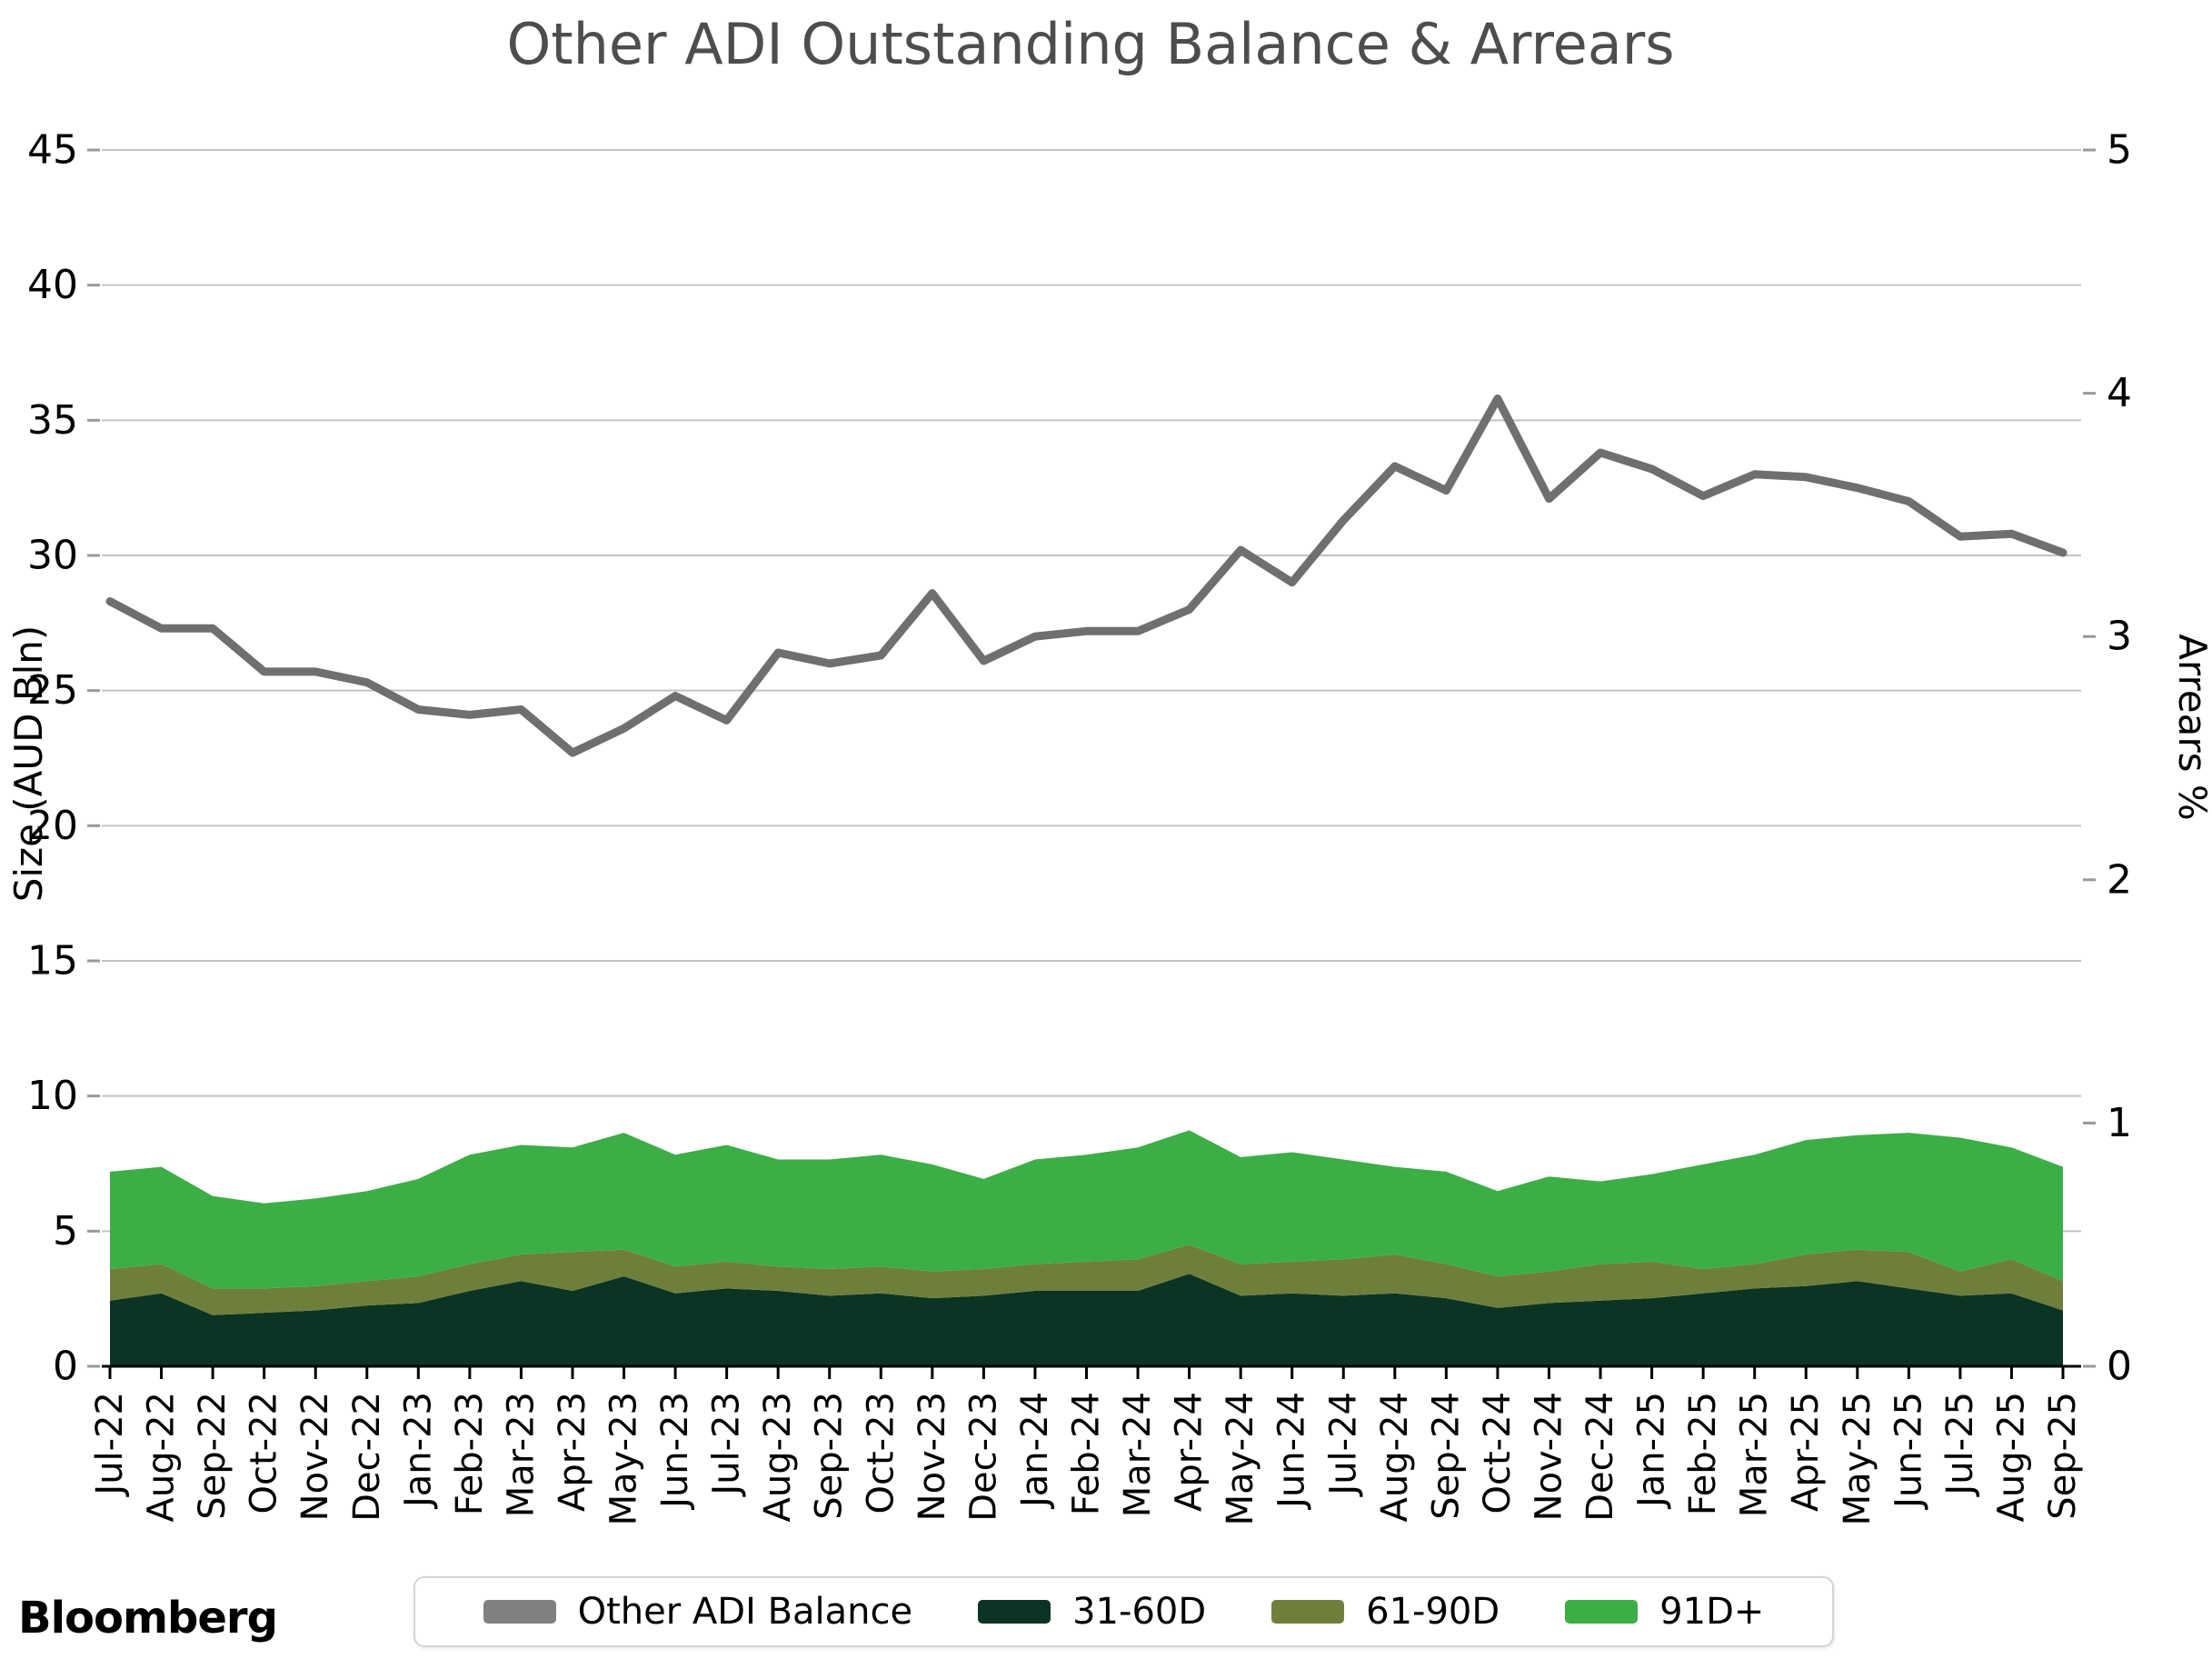 This screenshot has width=2212, height=1659. What do you see at coordinates (1014, 1612) in the screenshot?
I see `area-swatch-31-60d-icon` at bounding box center [1014, 1612].